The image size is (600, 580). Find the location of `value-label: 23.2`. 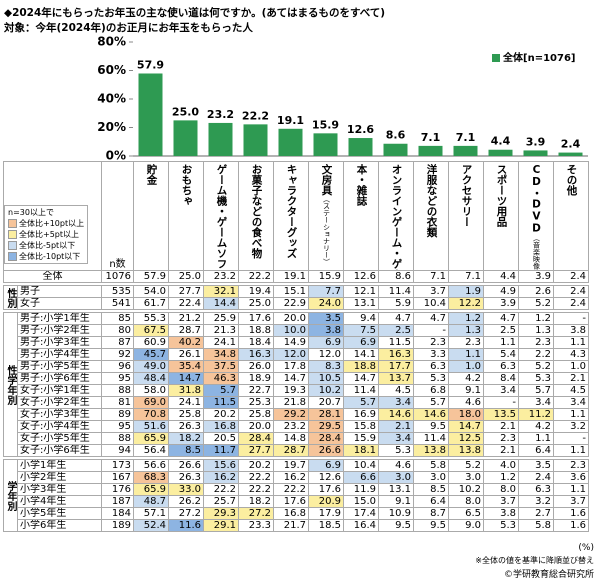

value-label: 23.2 is located at coordinates (220, 114).